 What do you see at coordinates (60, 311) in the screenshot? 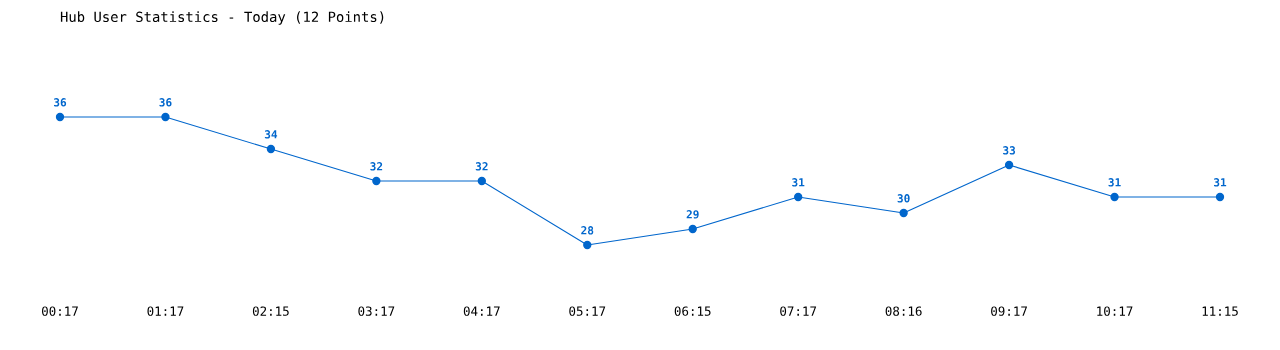
I see `x-tick-label: 00:17` at bounding box center [60, 311].